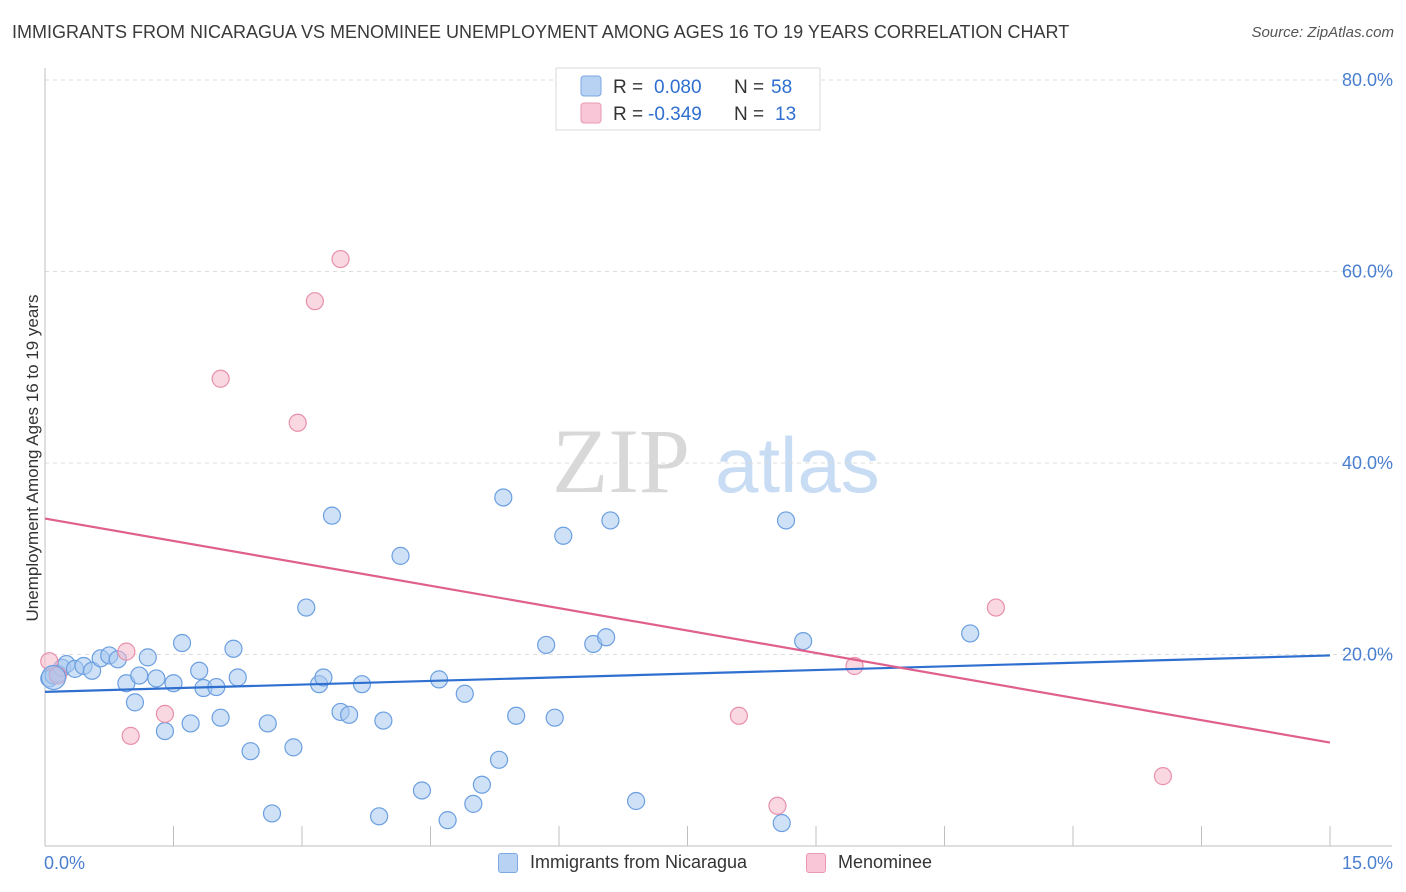 Image resolution: width=1406 pixels, height=892 pixels. What do you see at coordinates (591, 113) in the screenshot?
I see `legend-swatch-menominee` at bounding box center [591, 113].